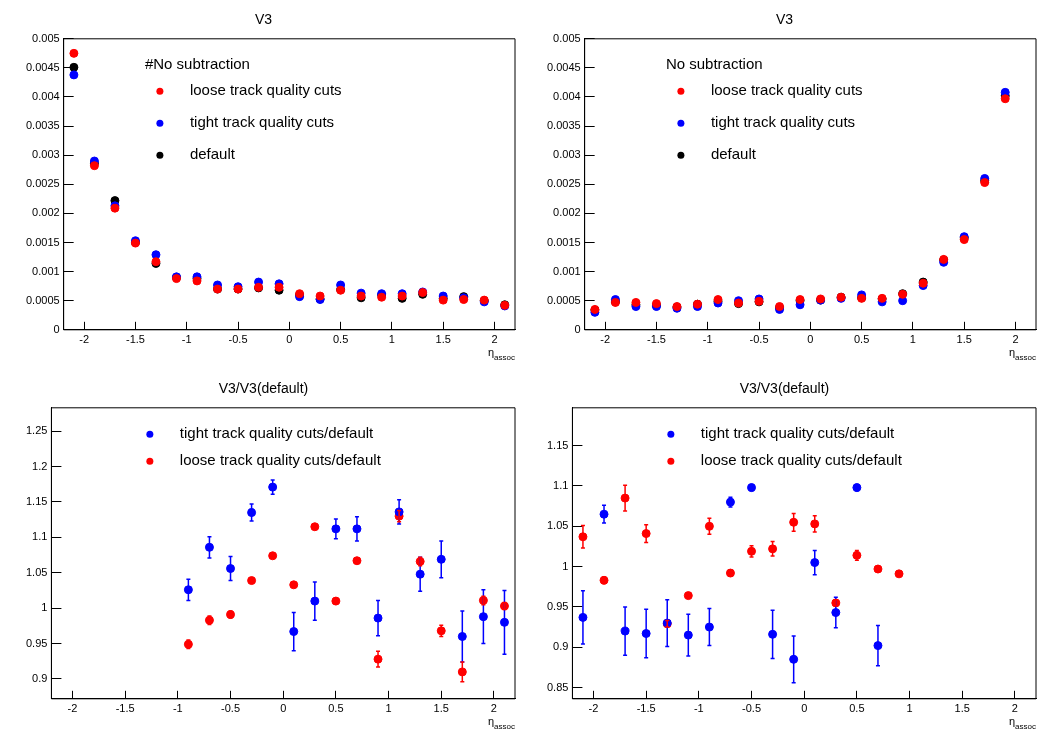 This screenshot has height=747, width=1055. What do you see at coordinates (197, 64) in the screenshot?
I see `legend-title: #No subtraction` at bounding box center [197, 64].